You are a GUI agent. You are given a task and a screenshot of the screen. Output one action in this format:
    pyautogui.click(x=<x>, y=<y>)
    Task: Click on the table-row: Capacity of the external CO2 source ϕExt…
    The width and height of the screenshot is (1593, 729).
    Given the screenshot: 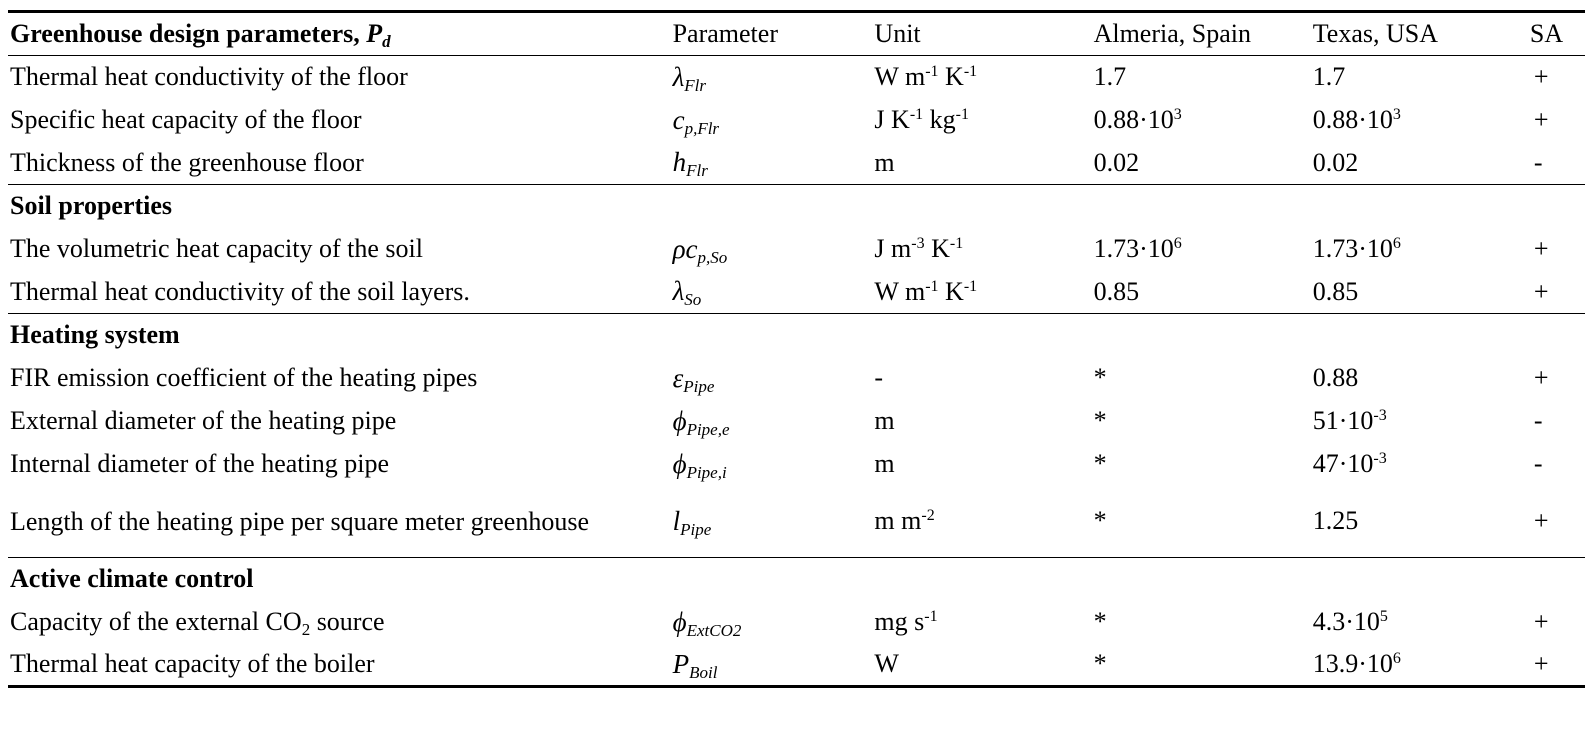 What is the action you would take?
    pyautogui.click(x=796, y=622)
    